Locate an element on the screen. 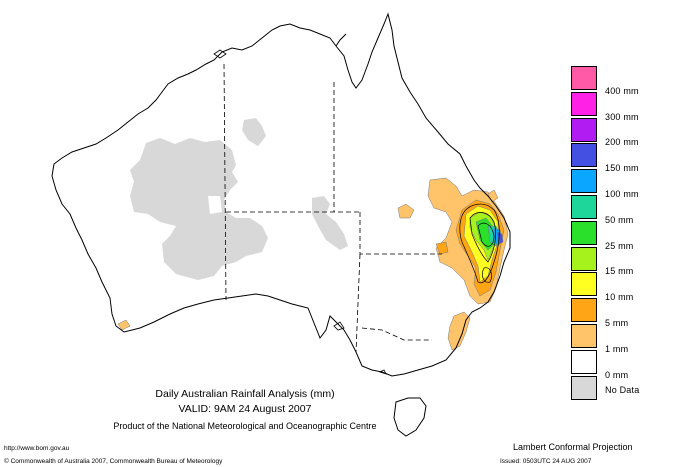  issued-text: Issued: 0503UTC 24 AUG 2007 is located at coordinates (546, 461).